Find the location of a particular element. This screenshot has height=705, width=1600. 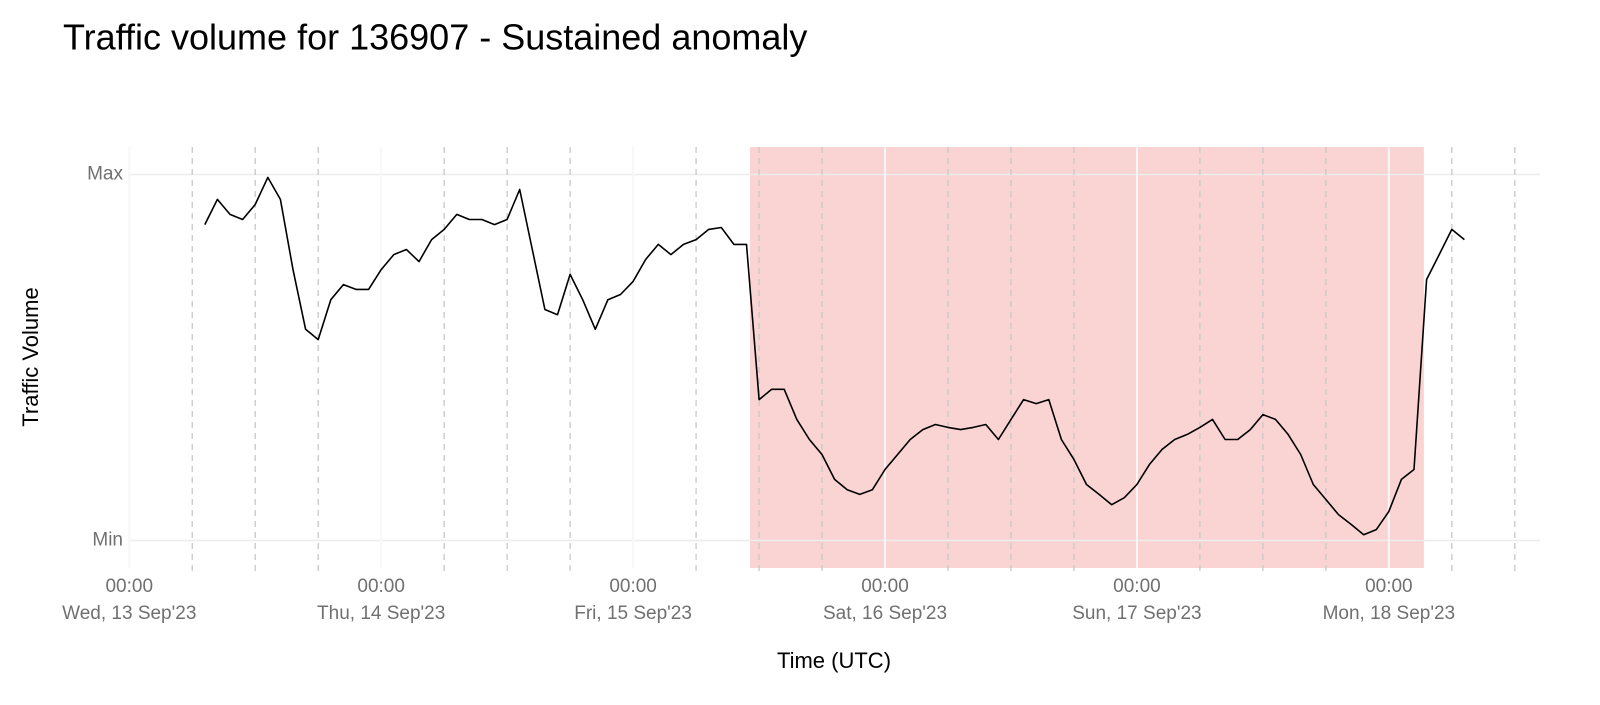

x-tick-label: Thu, 14 Sep'23 is located at coordinates (381, 613).